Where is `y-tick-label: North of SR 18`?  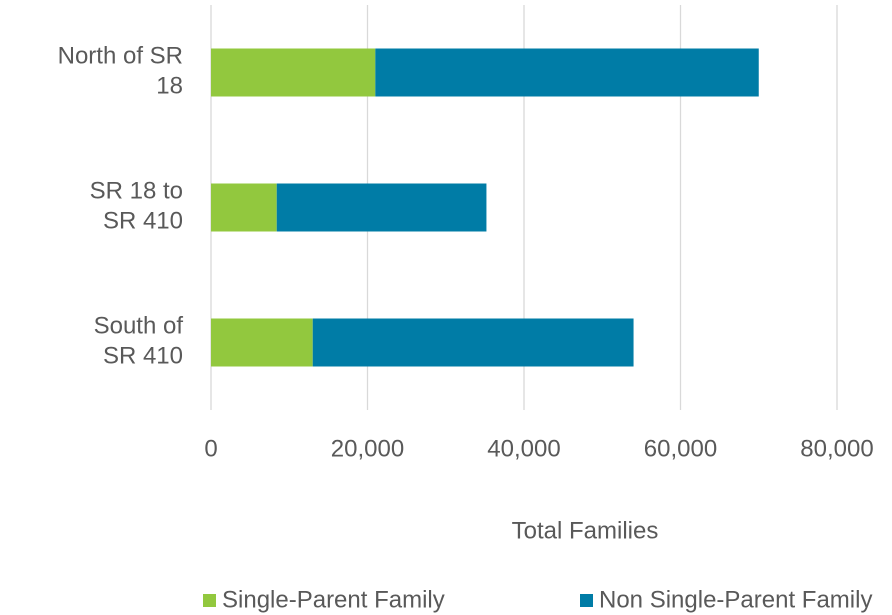 y-tick-label: North of SR 18 is located at coordinates (120, 71).